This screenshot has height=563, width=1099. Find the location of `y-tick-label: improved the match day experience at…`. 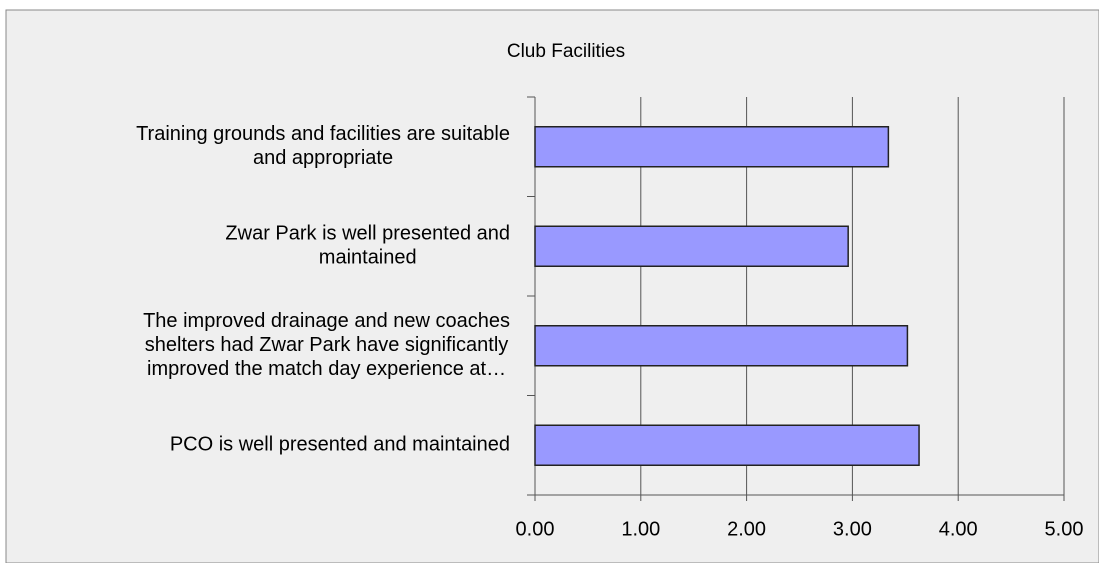

y-tick-label: improved the match day experience at… is located at coordinates (326, 369).